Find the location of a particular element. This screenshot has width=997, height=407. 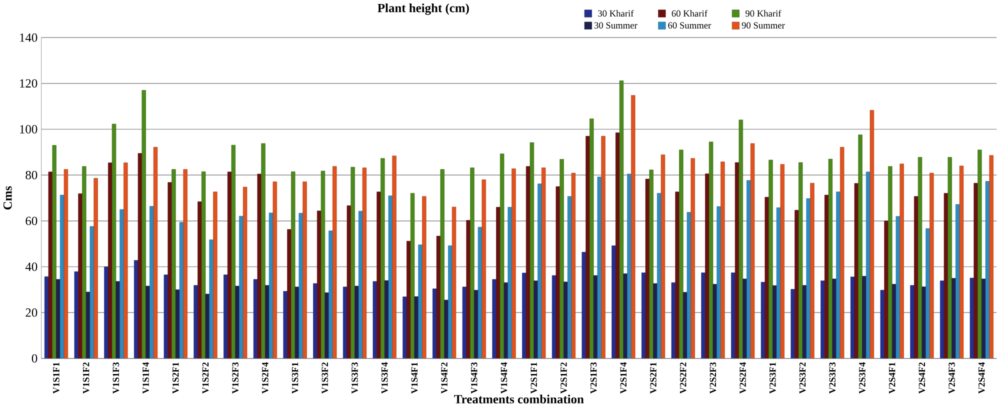

x-tick-label: V2S2F3 is located at coordinates (713, 378).